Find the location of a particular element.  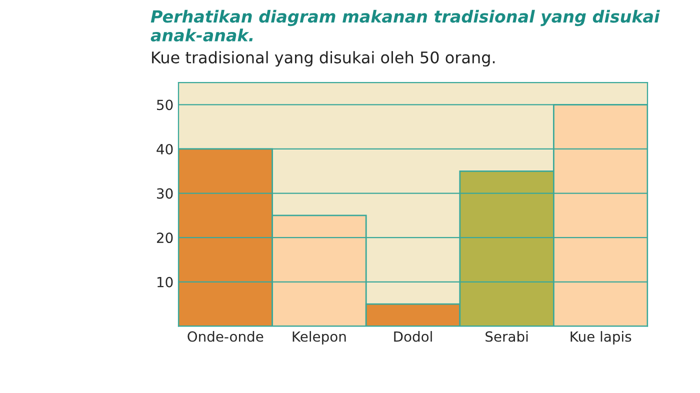

chart-title: Perhatikan diagram makanan tradisional yang disukai anak-anak. is located at coordinates (405, 26).